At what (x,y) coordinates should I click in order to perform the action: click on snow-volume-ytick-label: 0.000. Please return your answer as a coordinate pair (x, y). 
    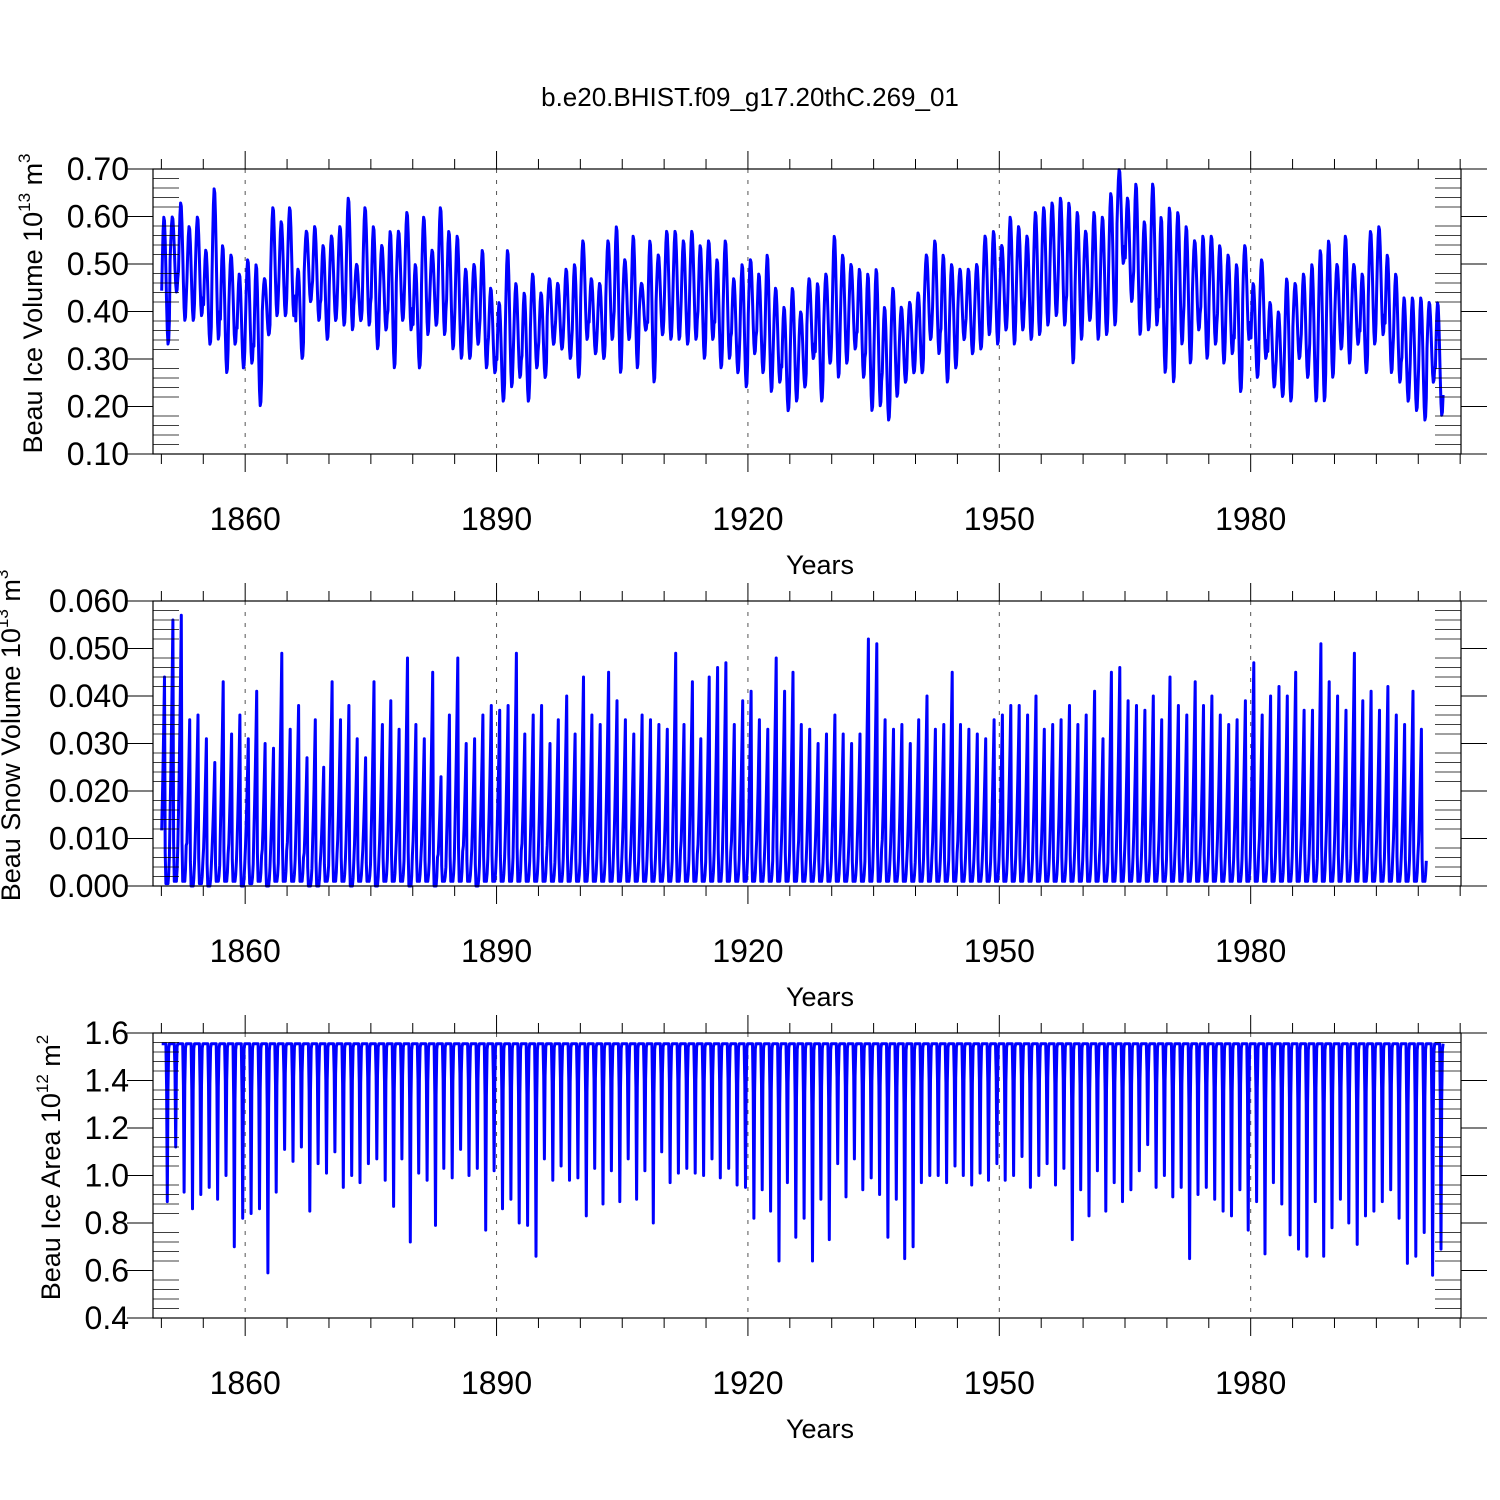
    Looking at the image, I should click on (89, 886).